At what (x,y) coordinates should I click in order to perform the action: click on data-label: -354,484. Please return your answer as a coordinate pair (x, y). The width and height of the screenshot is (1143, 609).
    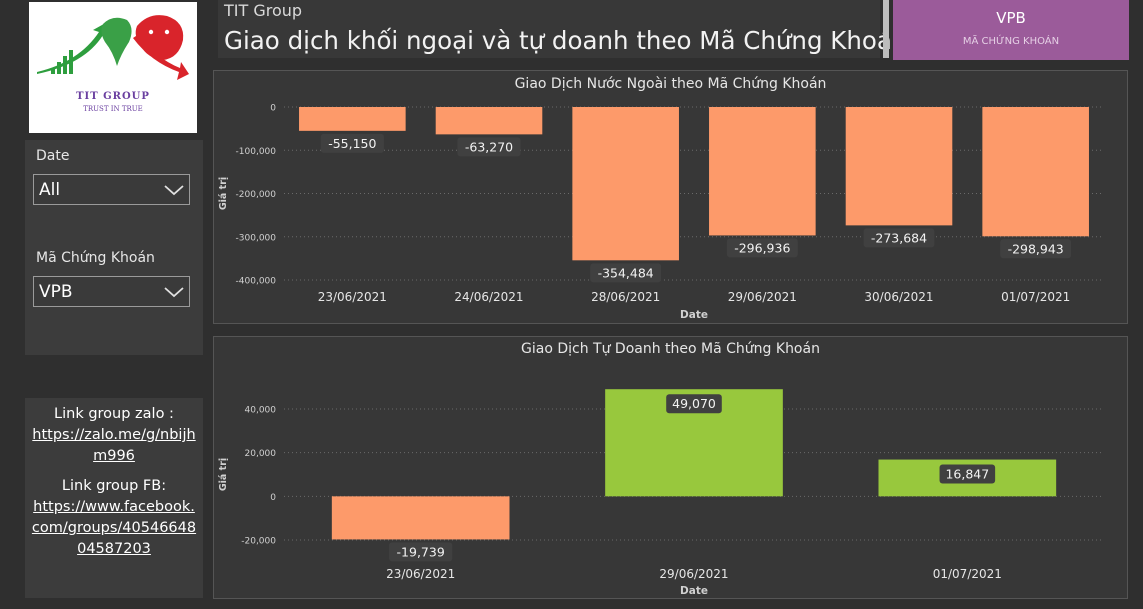
    Looking at the image, I should click on (626, 272).